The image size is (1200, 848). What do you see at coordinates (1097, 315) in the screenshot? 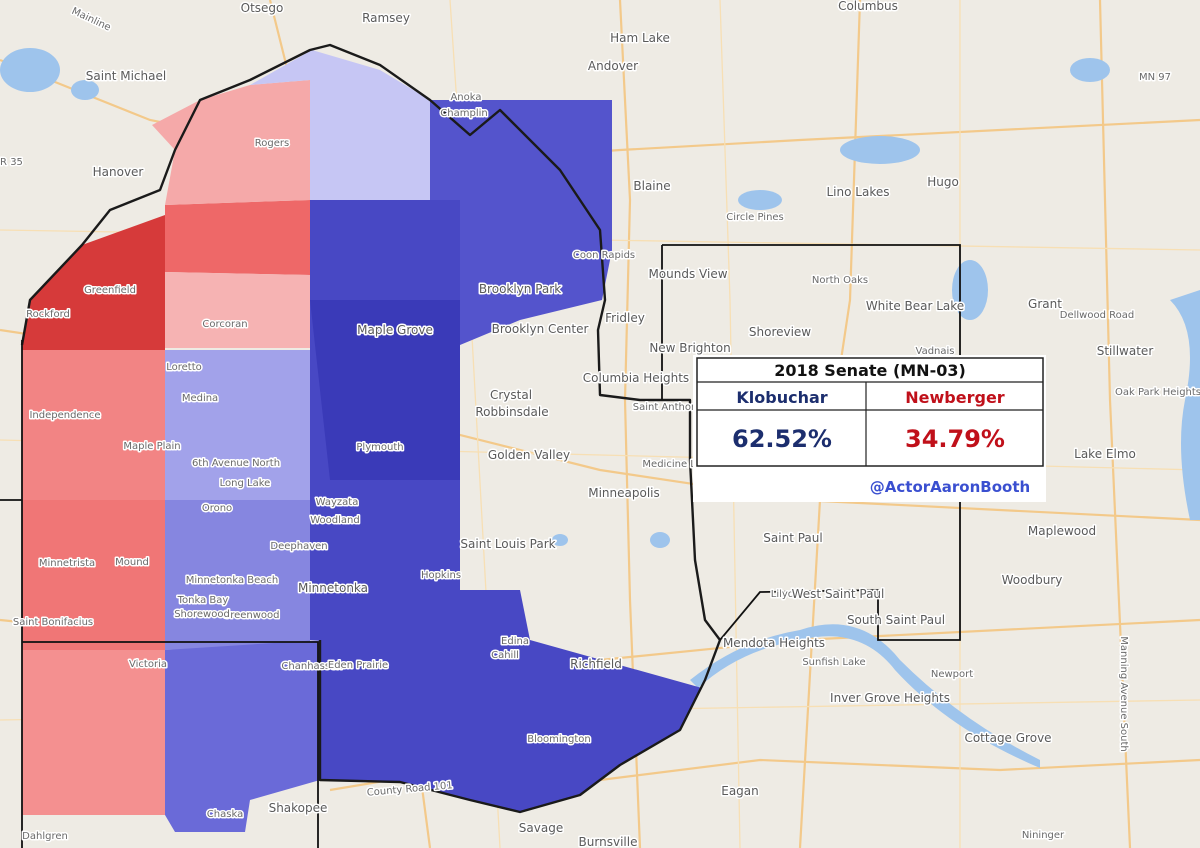
I see `place-label: Dellwood Road` at bounding box center [1097, 315].